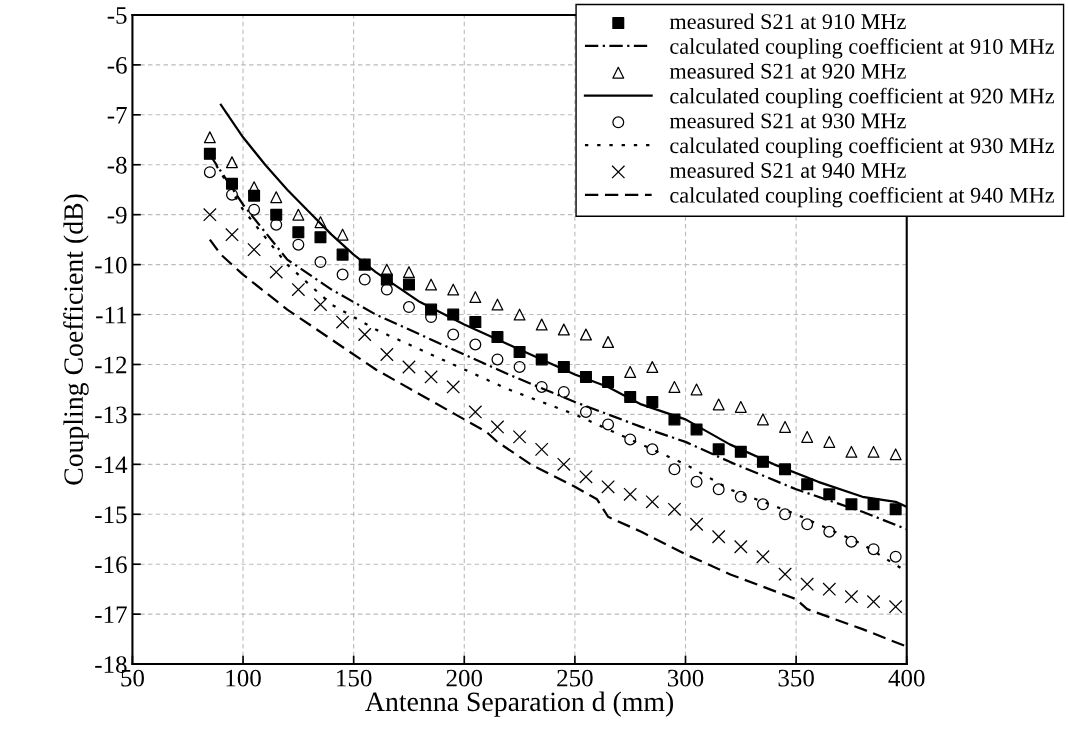 The height and width of the screenshot is (747, 1068). I want to click on legend-label: measured S21 at 940 MHz, so click(787, 170).